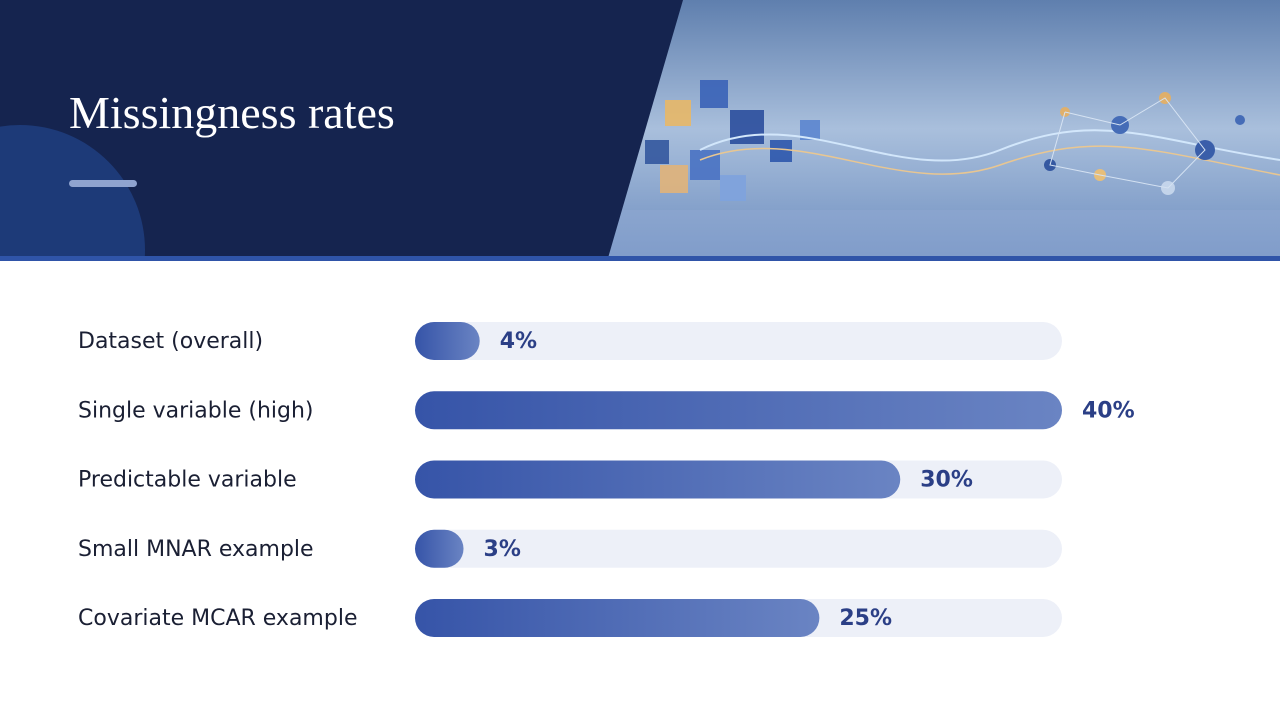 This screenshot has width=1280, height=720. What do you see at coordinates (170, 341) in the screenshot?
I see `category-label: Dataset (overall)` at bounding box center [170, 341].